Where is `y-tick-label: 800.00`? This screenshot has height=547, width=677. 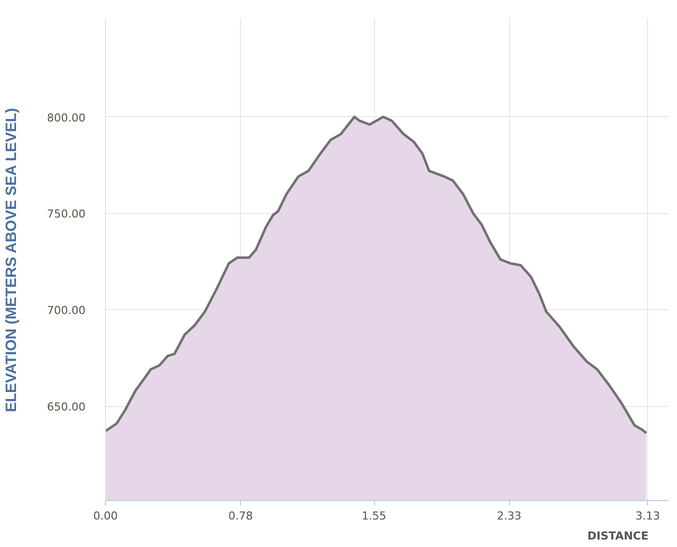 y-tick-label: 800.00 is located at coordinates (66, 117).